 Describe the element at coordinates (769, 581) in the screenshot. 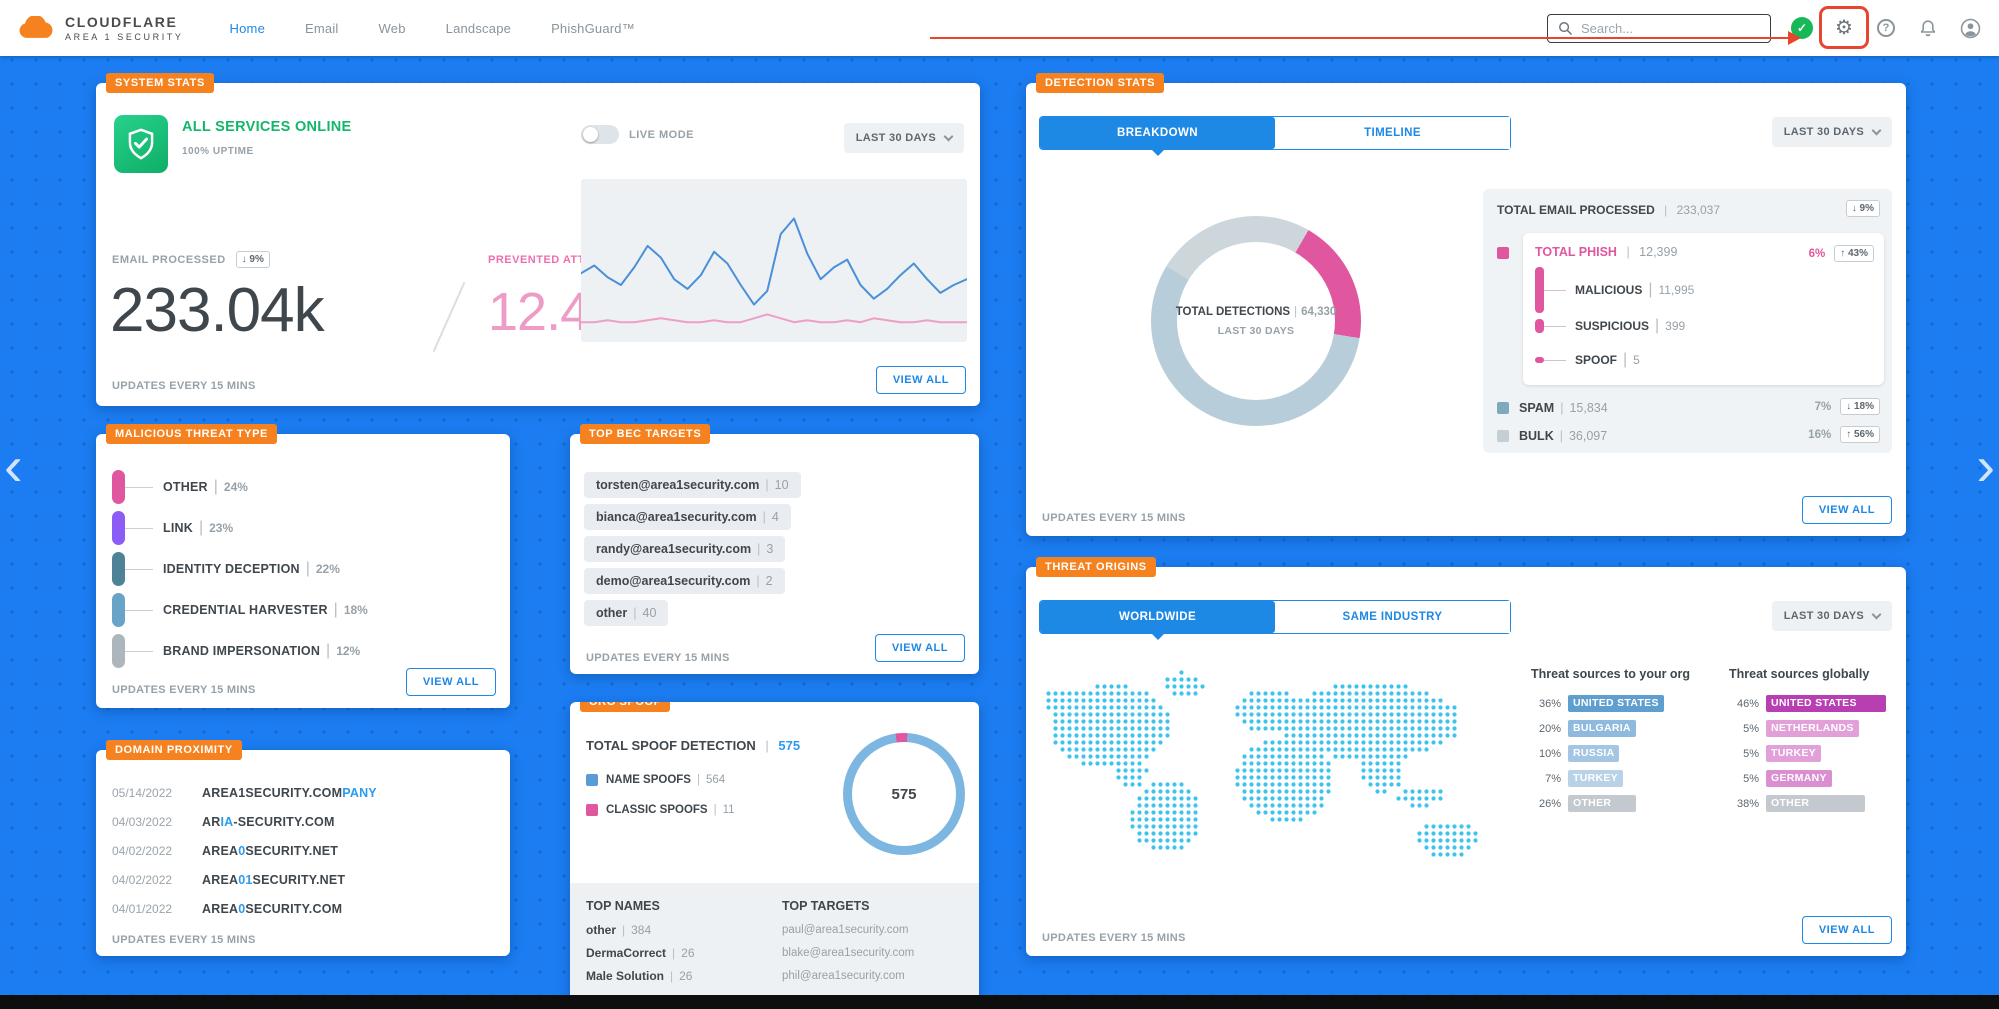

I see `bec-target-count: 2` at that location.